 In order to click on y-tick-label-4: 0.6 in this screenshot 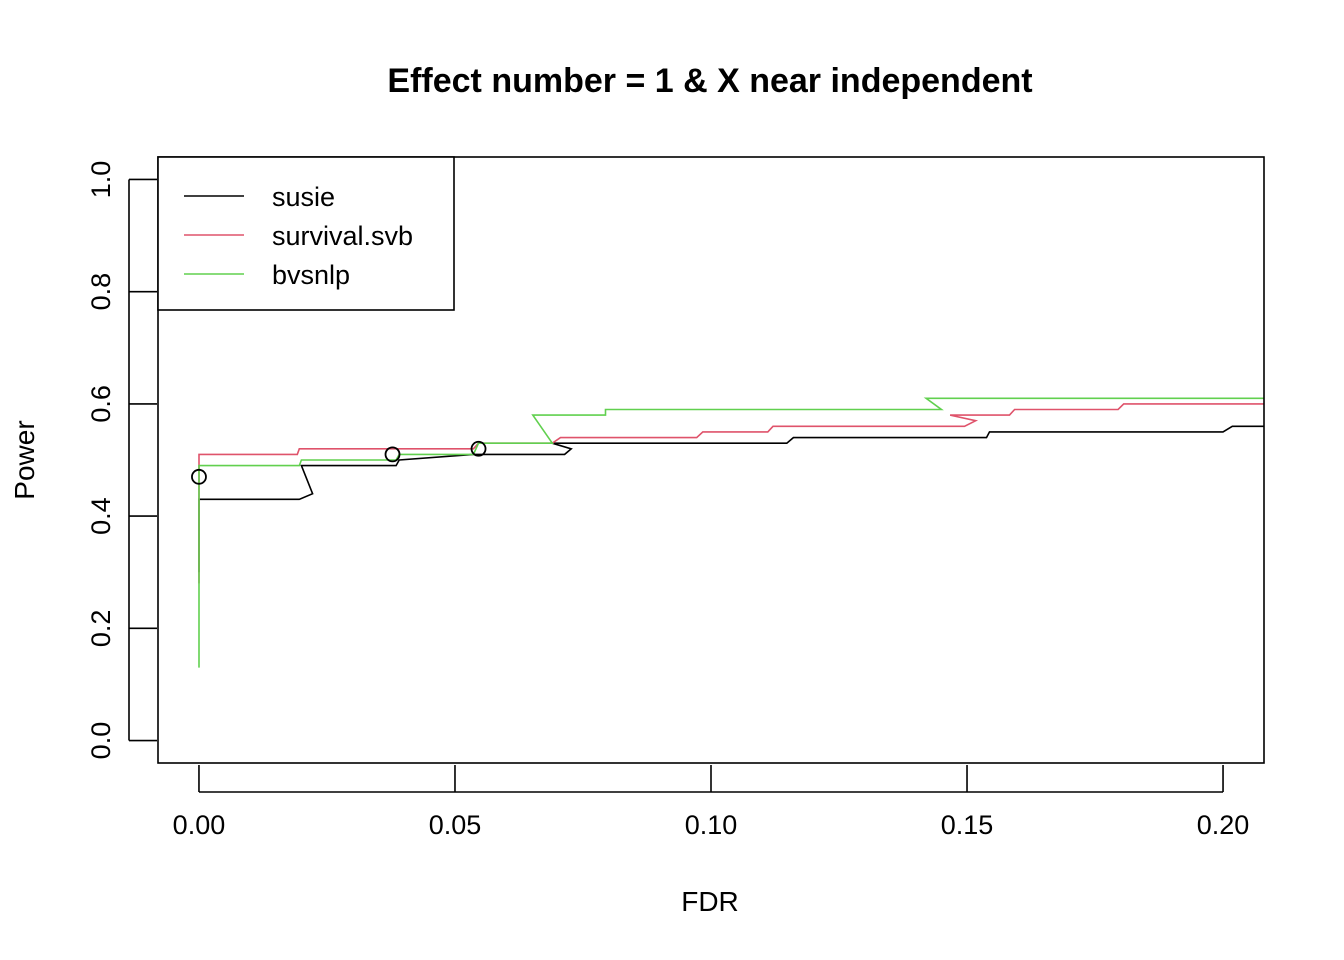, I will do `click(101, 404)`.